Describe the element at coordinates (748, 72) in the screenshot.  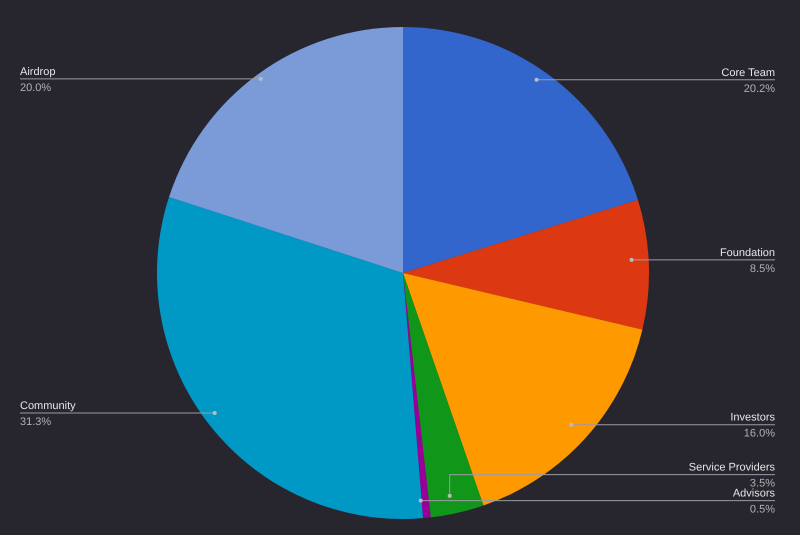
I see `slice-label: Core Team` at that location.